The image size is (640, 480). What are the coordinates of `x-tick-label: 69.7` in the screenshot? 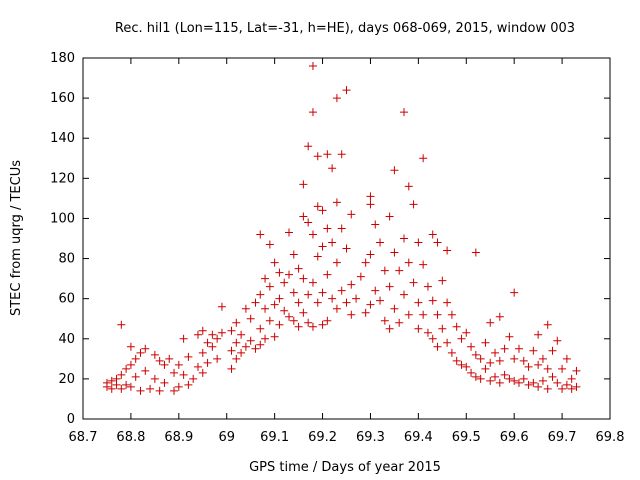 It's located at (562, 437).